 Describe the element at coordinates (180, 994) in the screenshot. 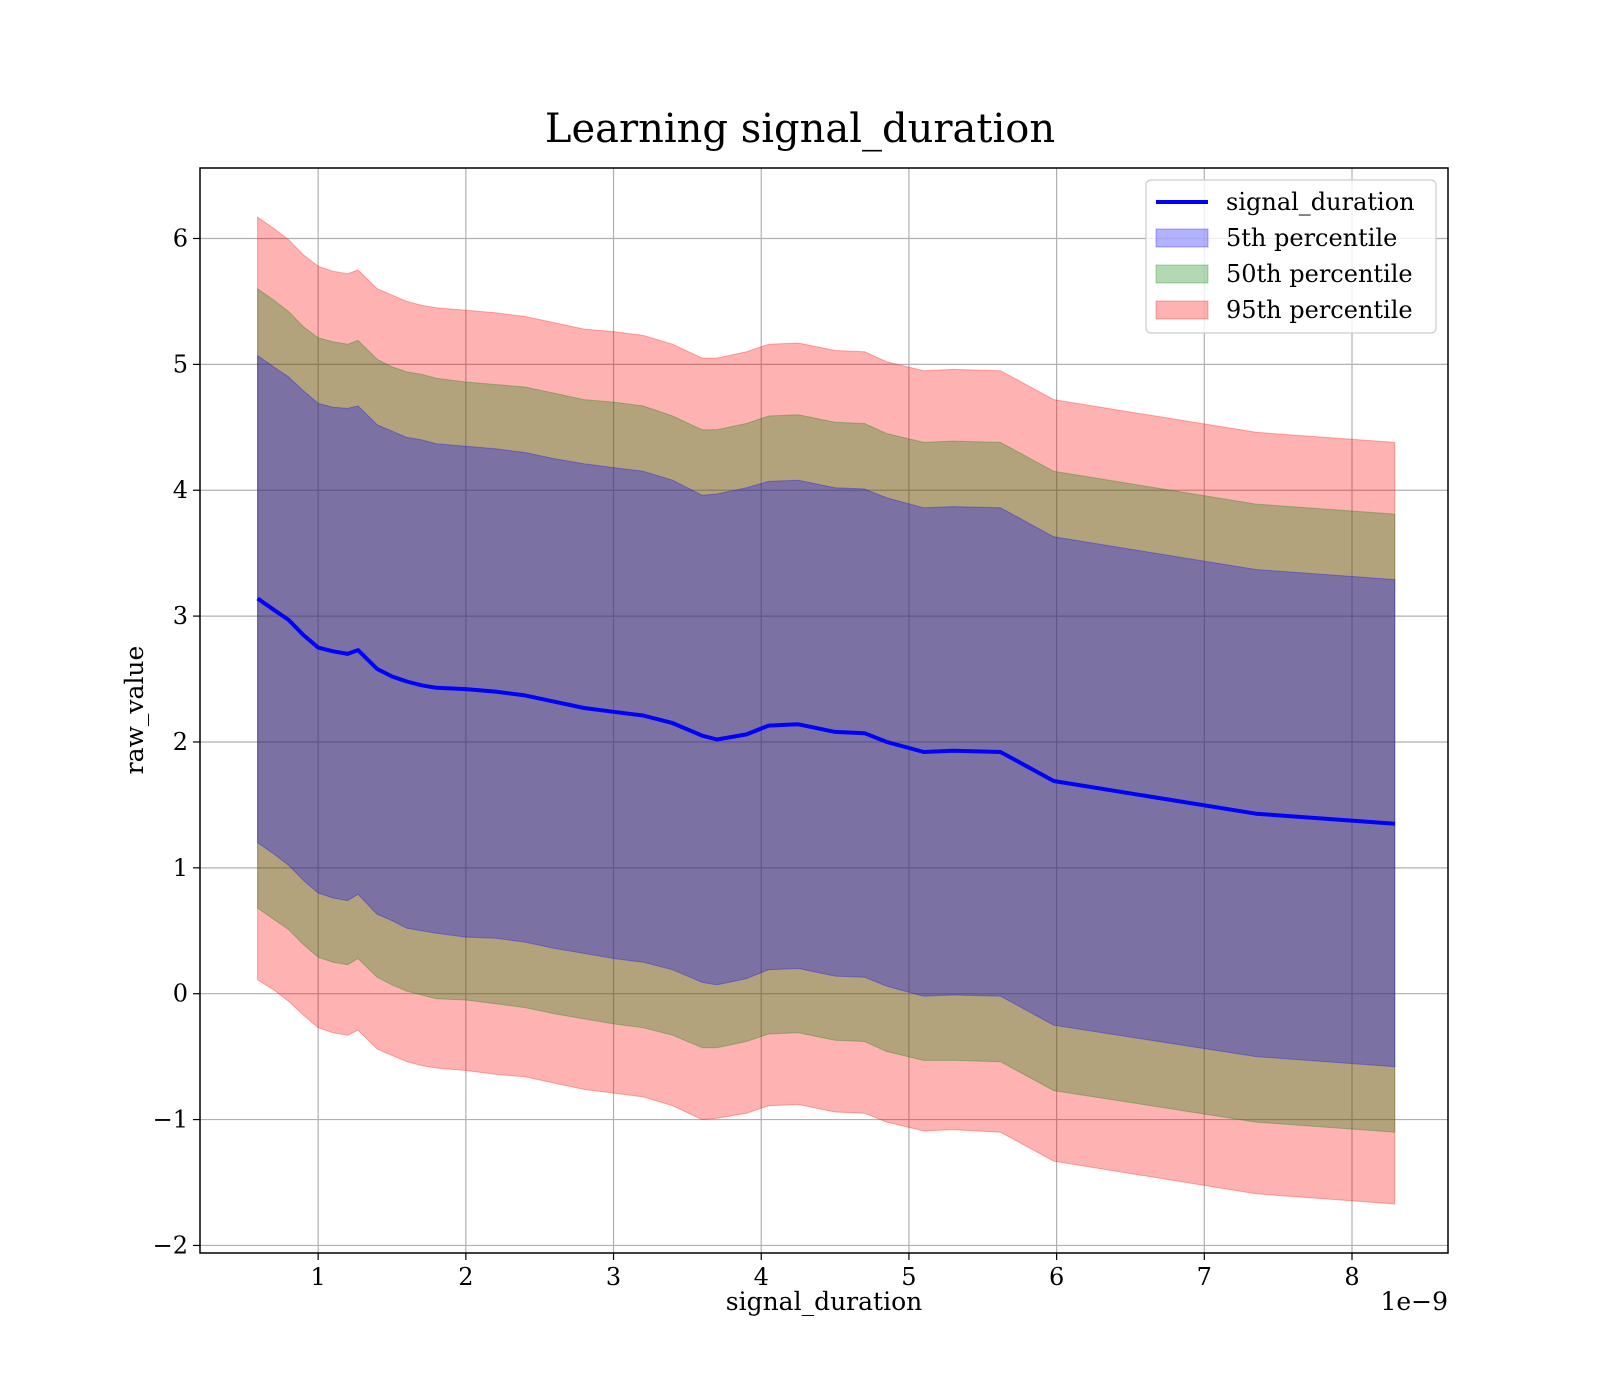

I see `y-tick-label: 0` at that location.